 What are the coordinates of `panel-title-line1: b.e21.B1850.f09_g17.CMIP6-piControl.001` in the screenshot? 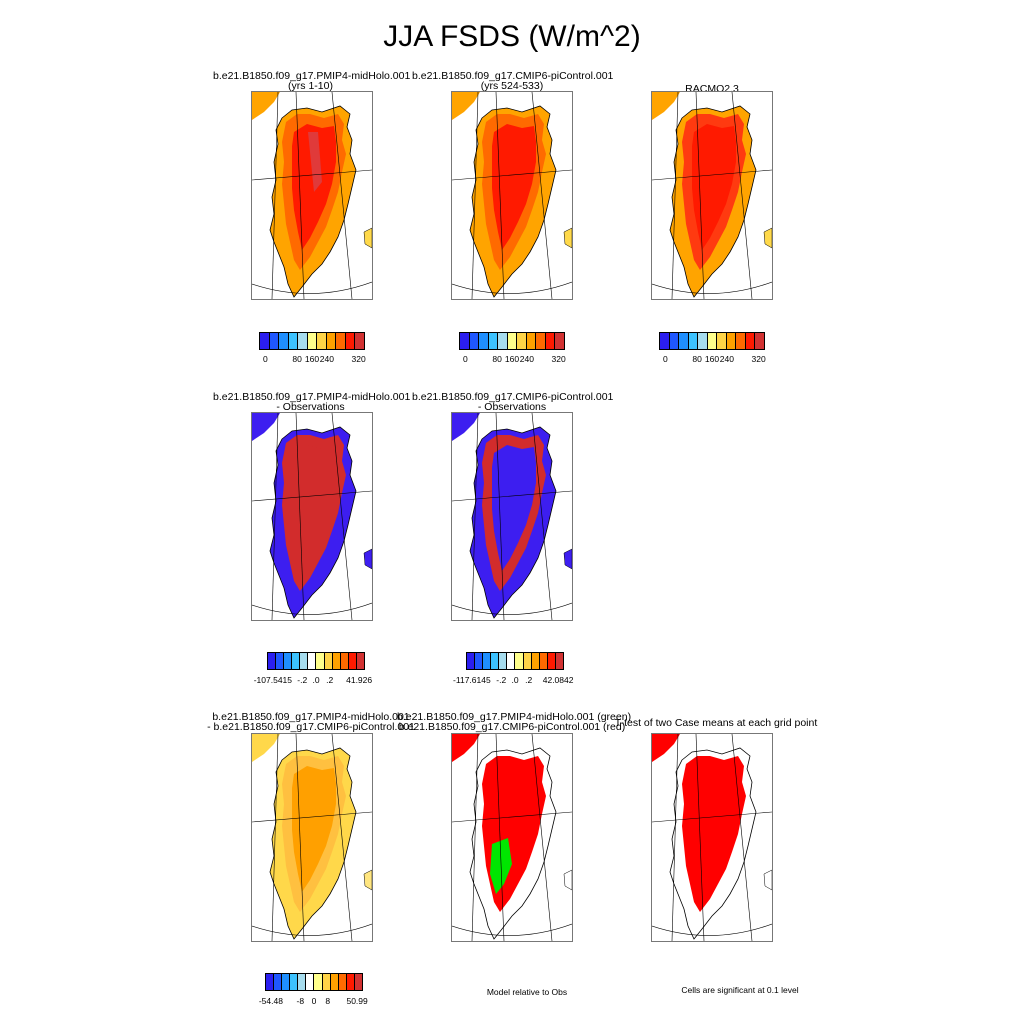 It's located at (513, 76).